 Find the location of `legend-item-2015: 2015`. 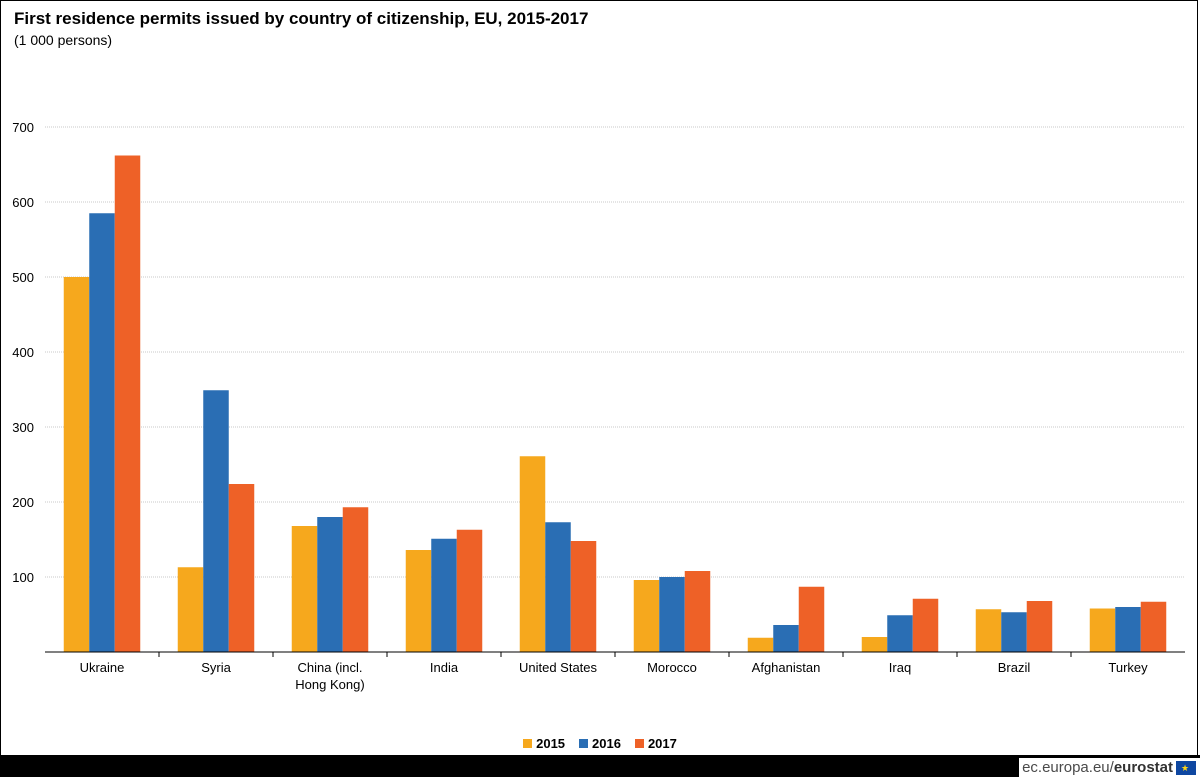

legend-item-2015: 2015 is located at coordinates (544, 743).